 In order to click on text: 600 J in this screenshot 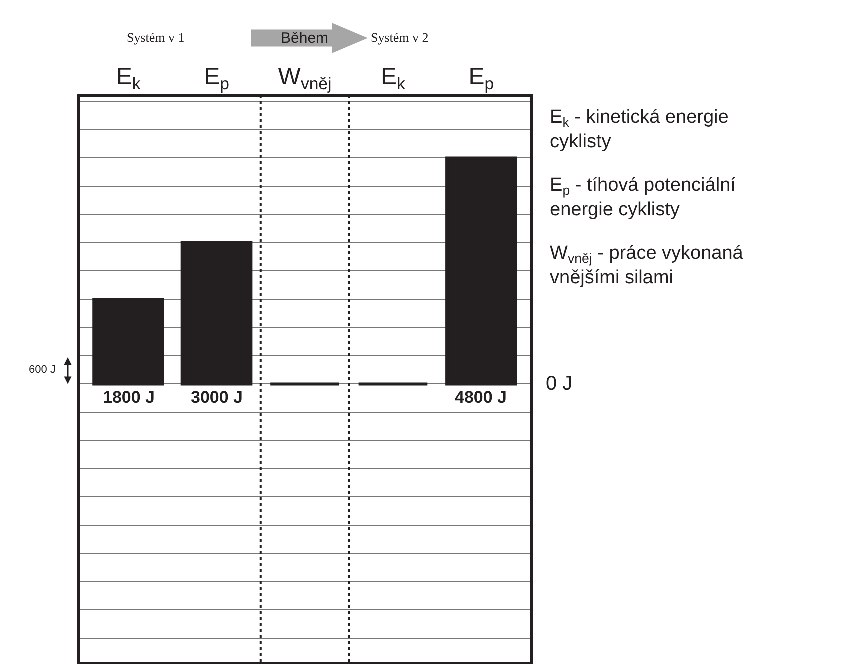, I will do `click(42, 370)`.